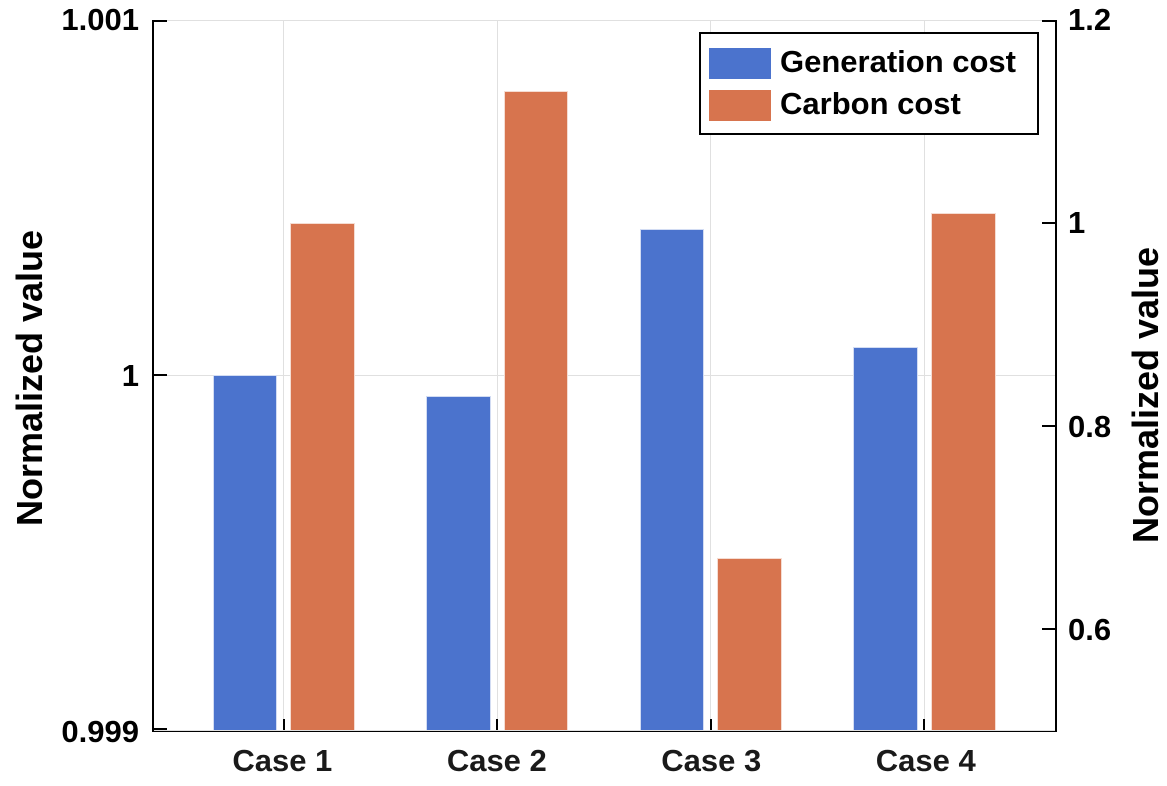 The width and height of the screenshot is (1167, 786). I want to click on right-axis-title: Normalized value, so click(1145, 395).